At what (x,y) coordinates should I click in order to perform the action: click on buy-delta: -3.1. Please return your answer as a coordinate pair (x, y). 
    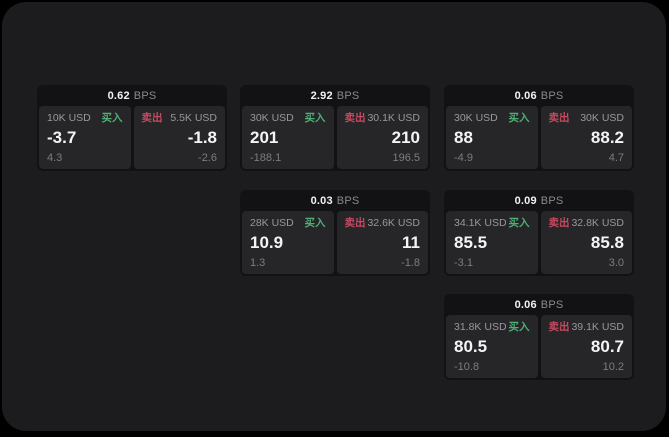
    Looking at the image, I should click on (463, 263).